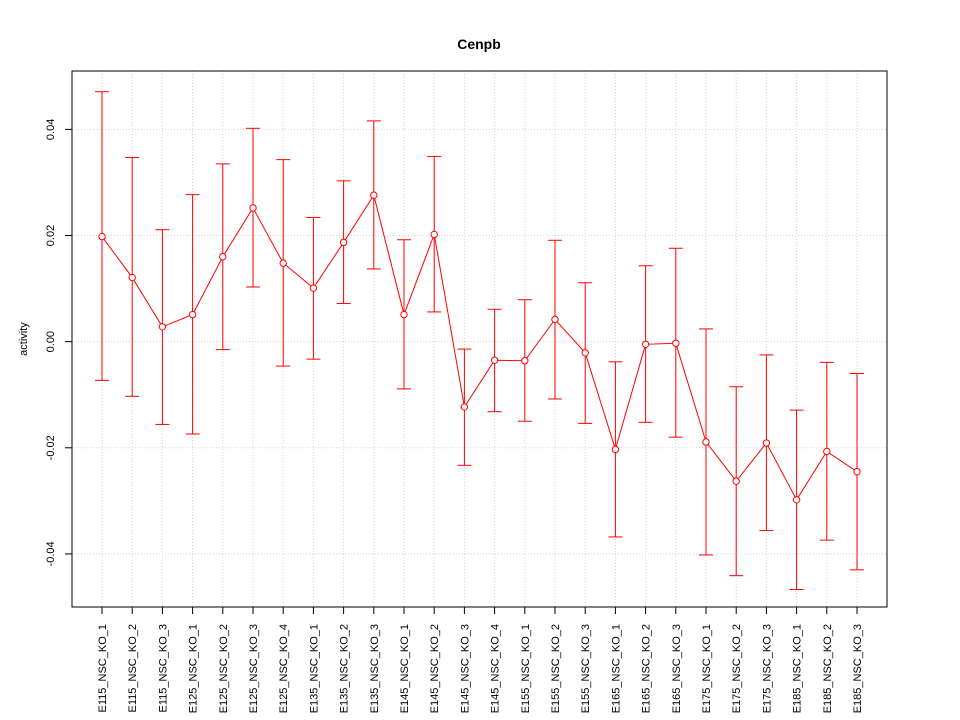 The height and width of the screenshot is (720, 960). Describe the element at coordinates (58, 342) in the screenshot. I see `y-axis: -0.04 -0.02 0.00 0.02 0.04` at that location.